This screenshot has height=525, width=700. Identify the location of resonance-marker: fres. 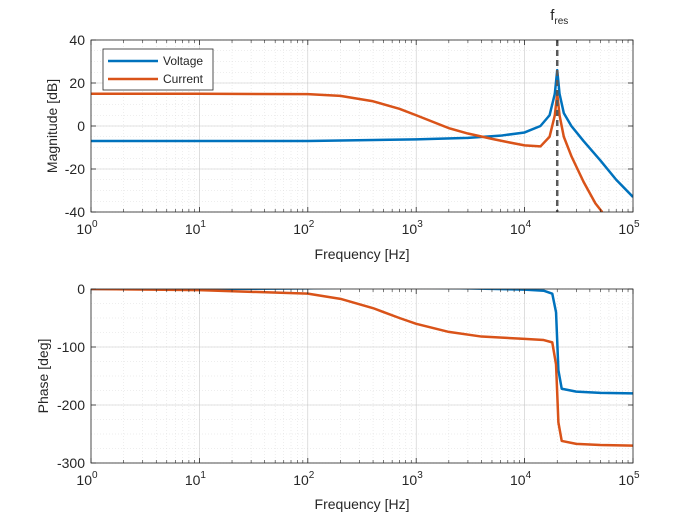
(559, 109).